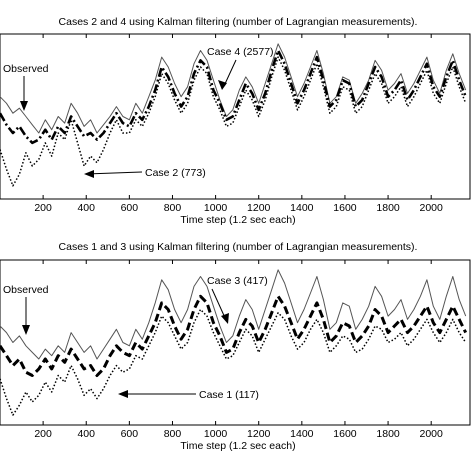 The width and height of the screenshot is (474, 474). What do you see at coordinates (135, 338) in the screenshot?
I see `annotations: Observed Case 3 (417) Case 1 (117)` at bounding box center [135, 338].